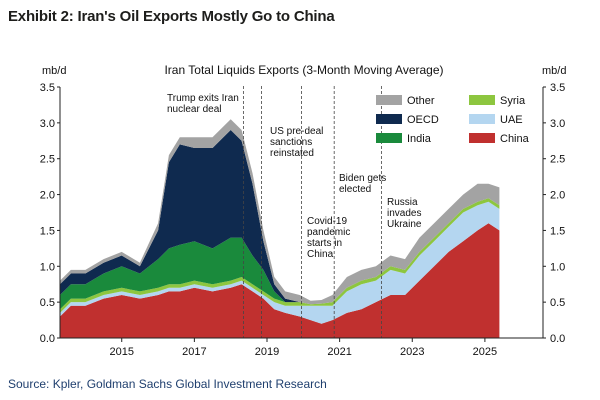 The width and height of the screenshot is (600, 400). I want to click on y-tick-label-left: 2.5, so click(47, 160).